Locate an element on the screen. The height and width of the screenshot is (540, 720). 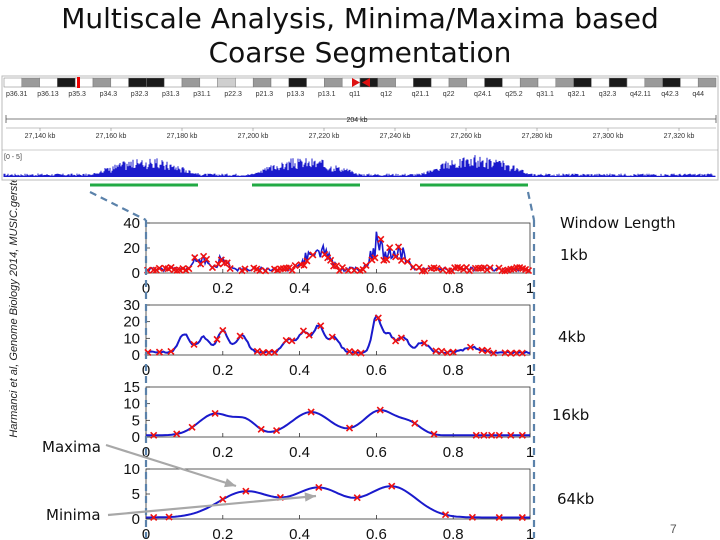
coord-label: 27,300 kb is located at coordinates (608, 136).